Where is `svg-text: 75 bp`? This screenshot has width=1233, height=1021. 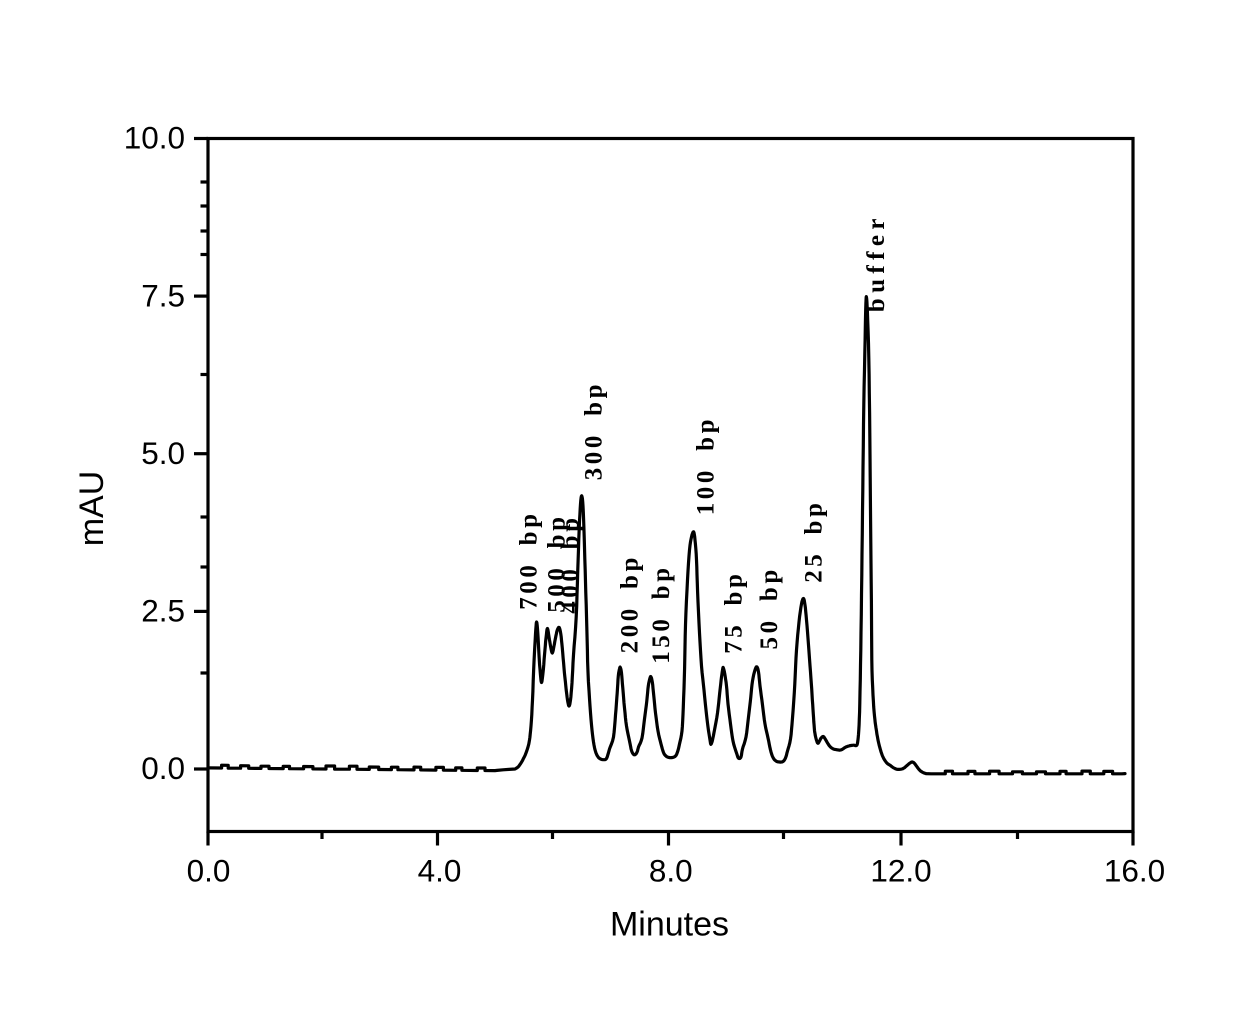 svg-text: 75 bp is located at coordinates (733, 611).